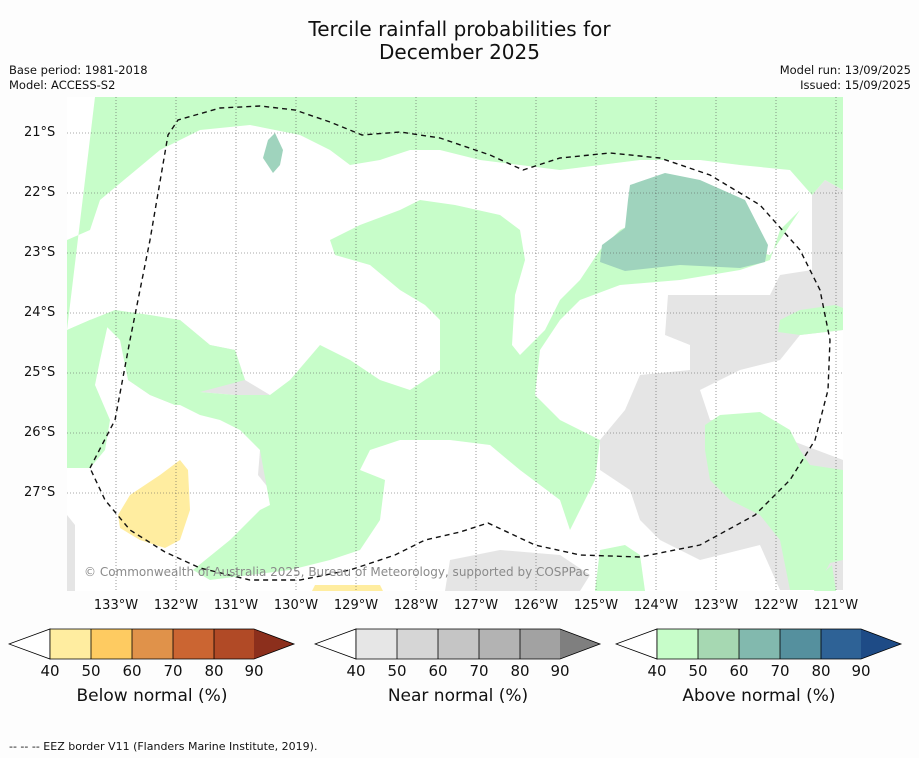 The image size is (919, 758). I want to click on colorbar-above-tick: 70, so click(780, 671).